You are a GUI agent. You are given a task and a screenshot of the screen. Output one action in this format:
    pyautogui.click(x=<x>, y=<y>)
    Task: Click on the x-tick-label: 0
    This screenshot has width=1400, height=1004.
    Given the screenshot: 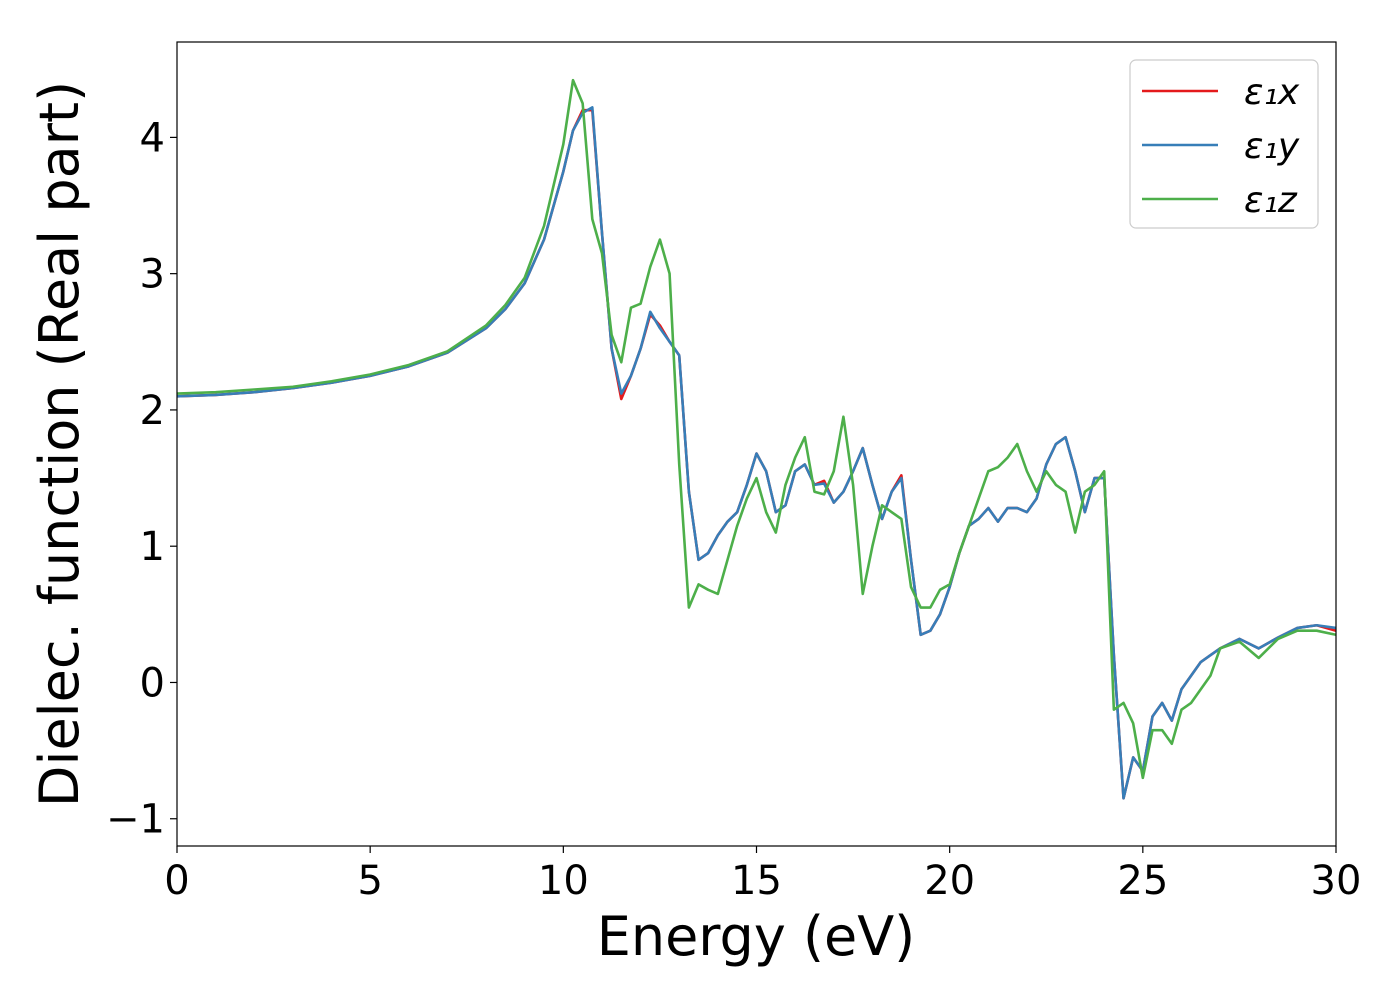 What is the action you would take?
    pyautogui.click(x=176, y=881)
    